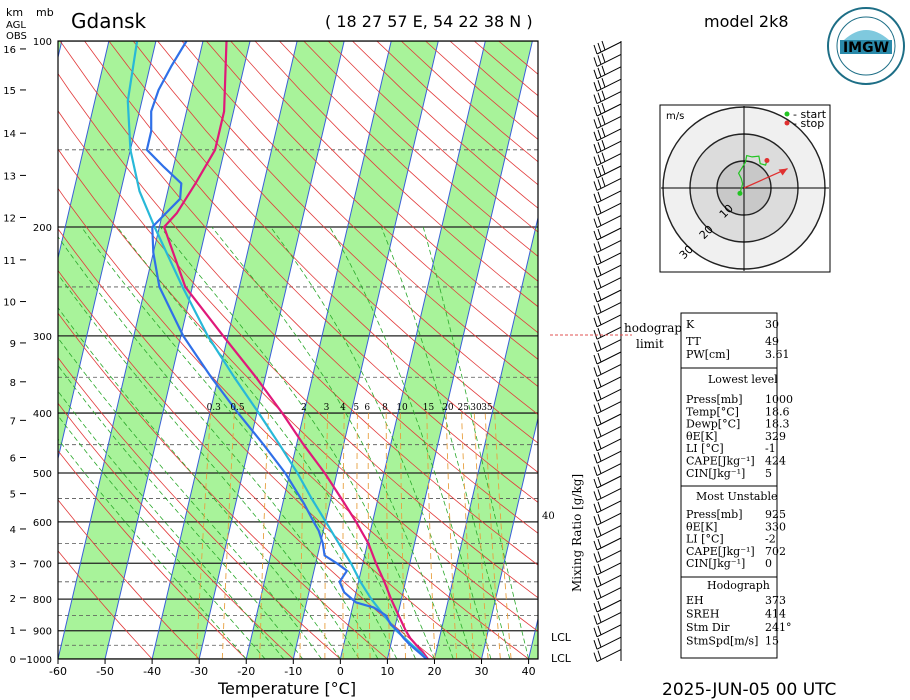 The width and height of the screenshot is (910, 700). Describe the element at coordinates (343, 408) in the screenshot. I see `mixing-ratio-label: 4` at that location.